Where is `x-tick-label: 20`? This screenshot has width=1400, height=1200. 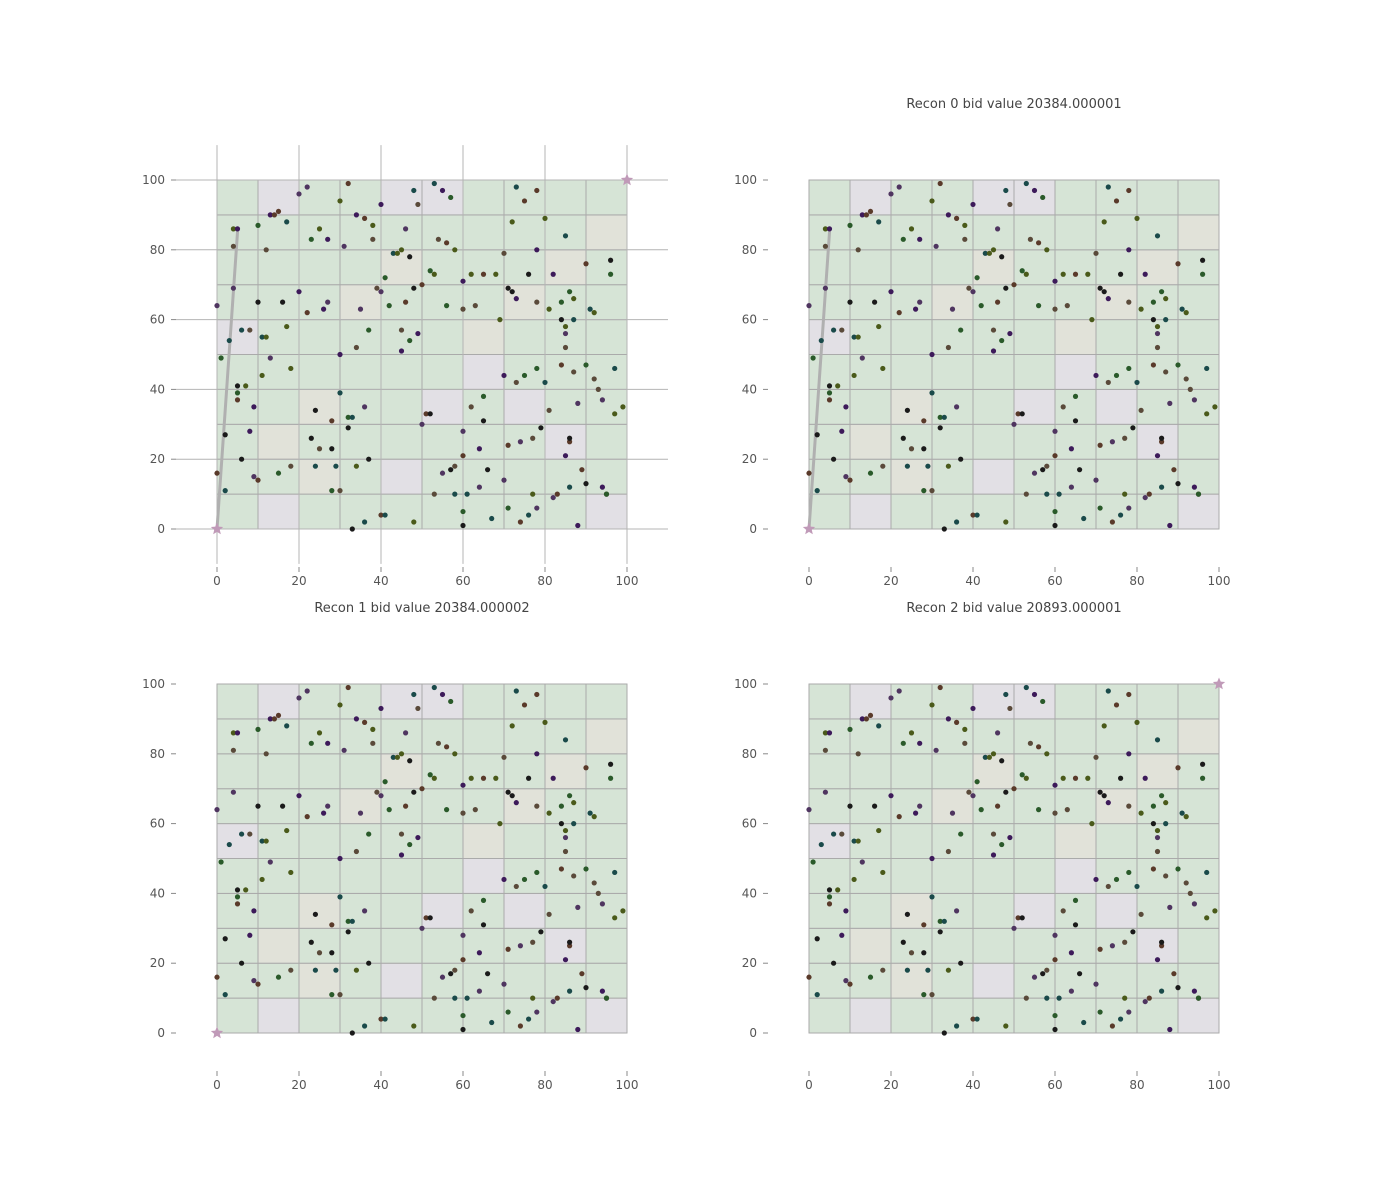
x-tick-label: 20 is located at coordinates (890, 581).